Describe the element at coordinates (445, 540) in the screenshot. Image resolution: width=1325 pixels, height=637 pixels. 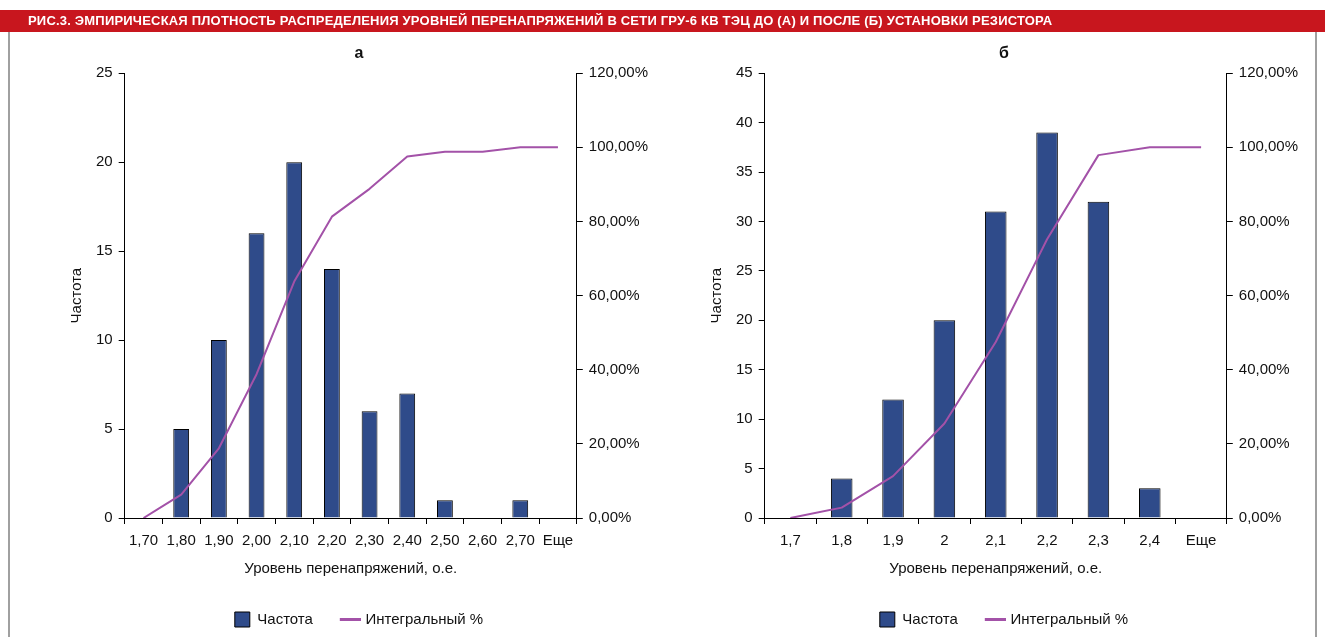
I see `x-tick-label: 2,50` at that location.